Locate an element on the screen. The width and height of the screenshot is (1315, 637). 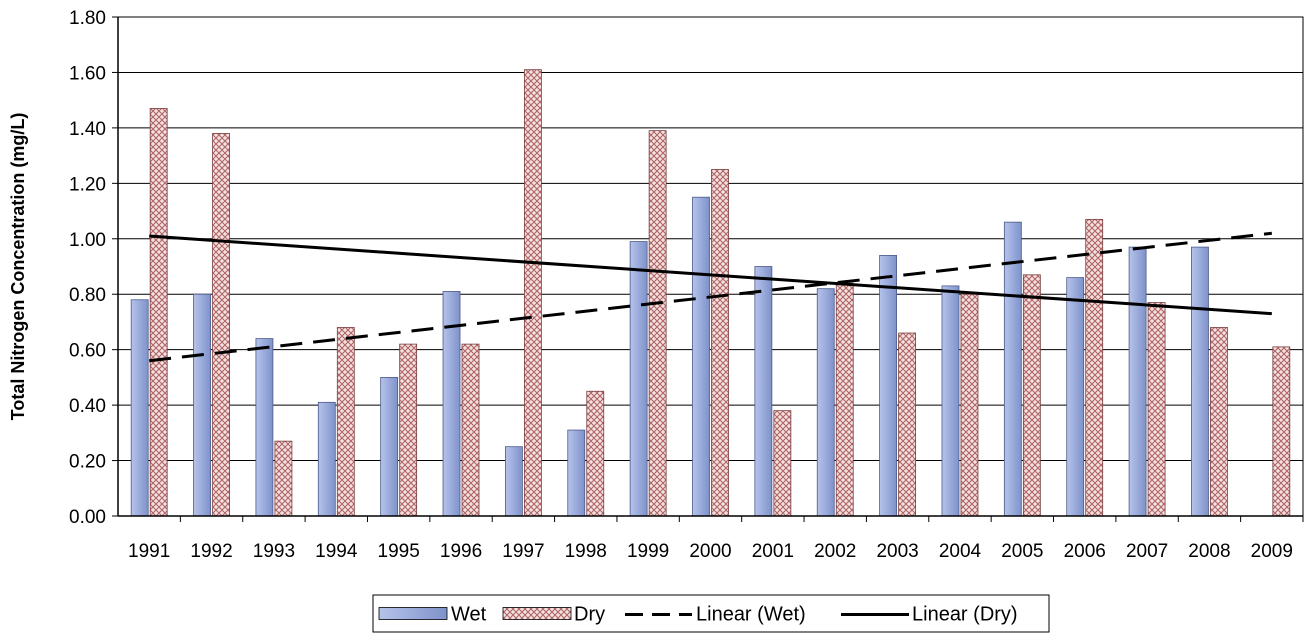
x-tick-label: 1996 is located at coordinates (461, 551).